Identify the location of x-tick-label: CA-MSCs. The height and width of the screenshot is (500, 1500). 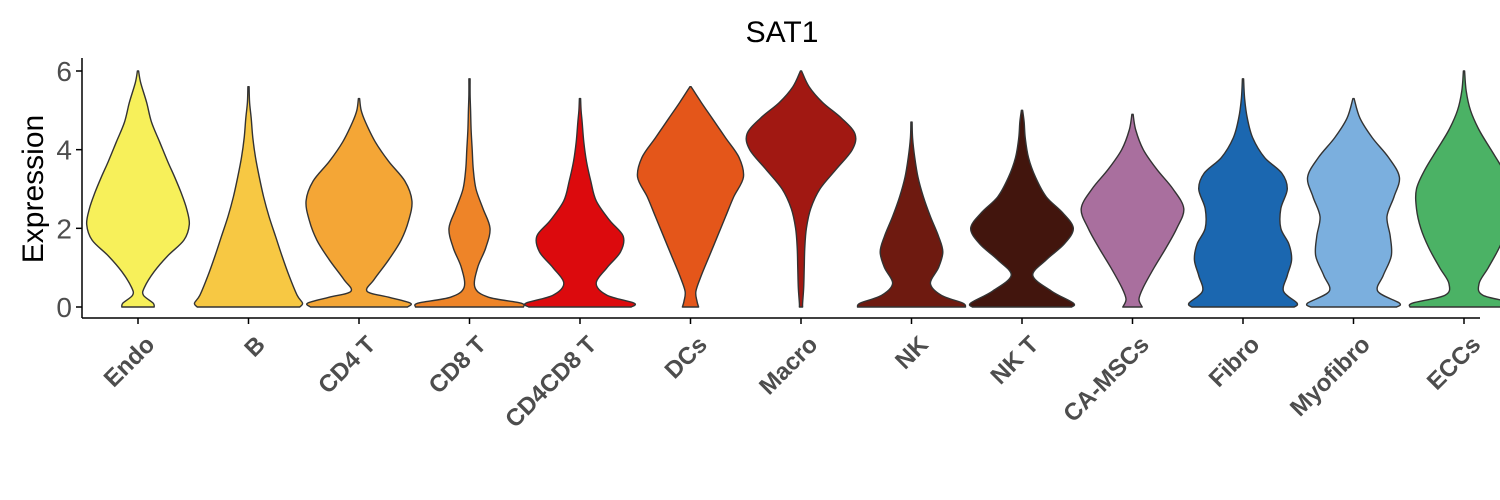
(1106, 379).